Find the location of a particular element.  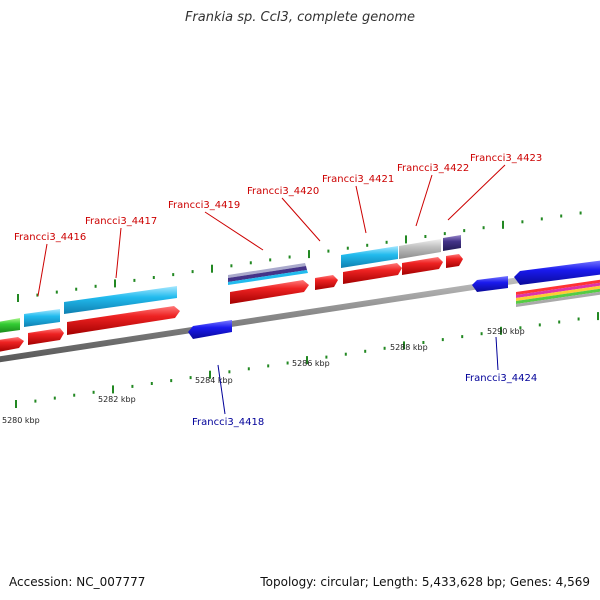

gene-track is located at coordinates (230, 284).